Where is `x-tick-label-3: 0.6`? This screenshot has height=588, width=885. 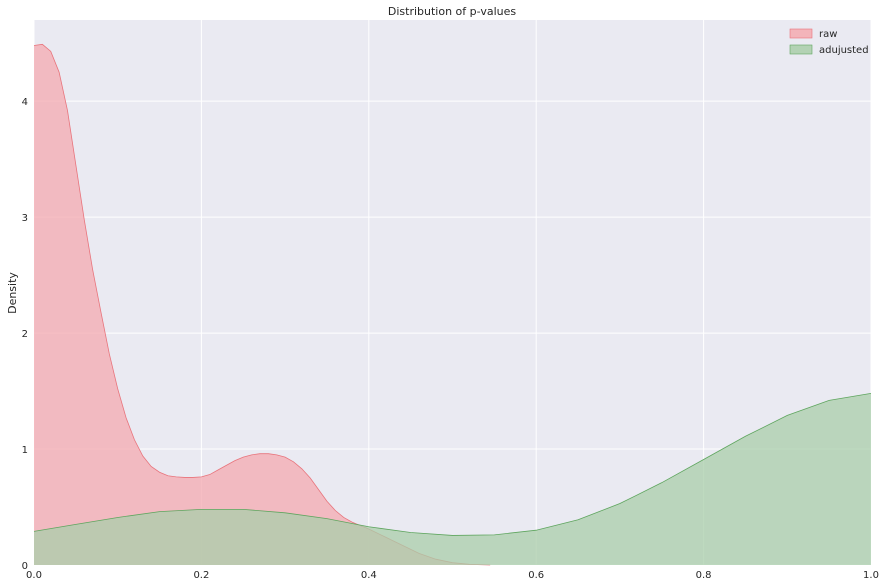 x-tick-label-3: 0.6 is located at coordinates (536, 575).